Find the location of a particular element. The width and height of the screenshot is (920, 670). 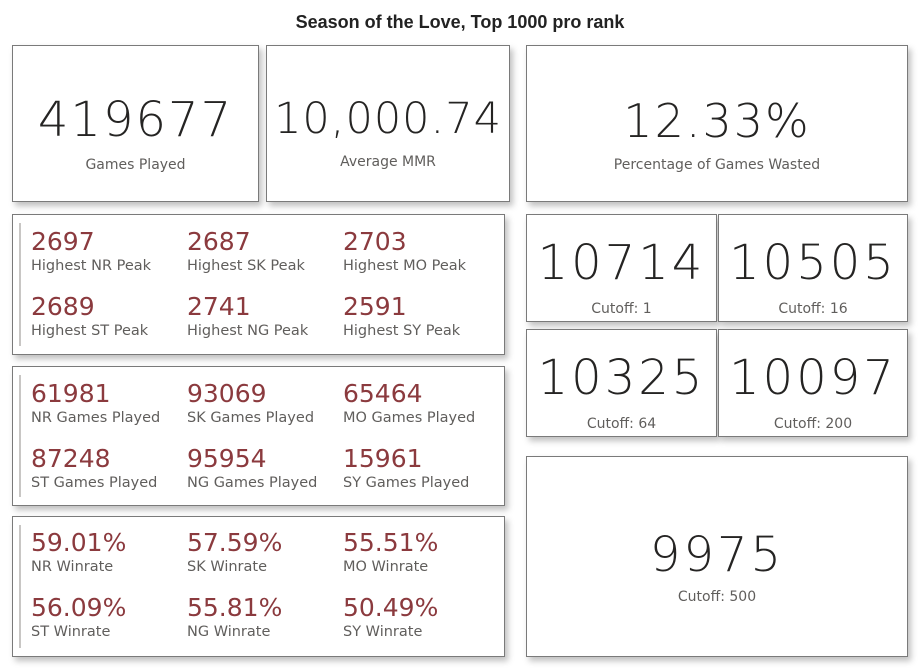

games-value: 93069 is located at coordinates (227, 393).